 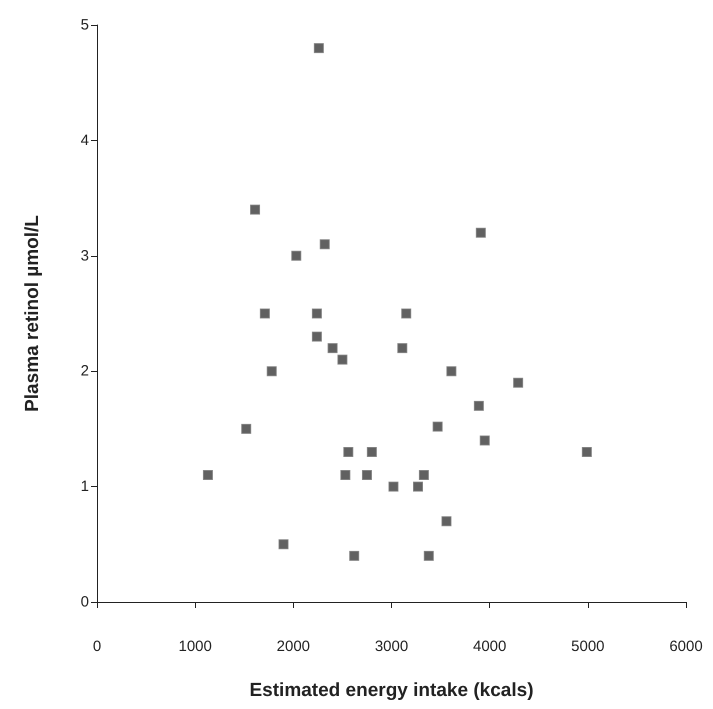 I want to click on x-tick-label: 1000, so click(x=195, y=646).